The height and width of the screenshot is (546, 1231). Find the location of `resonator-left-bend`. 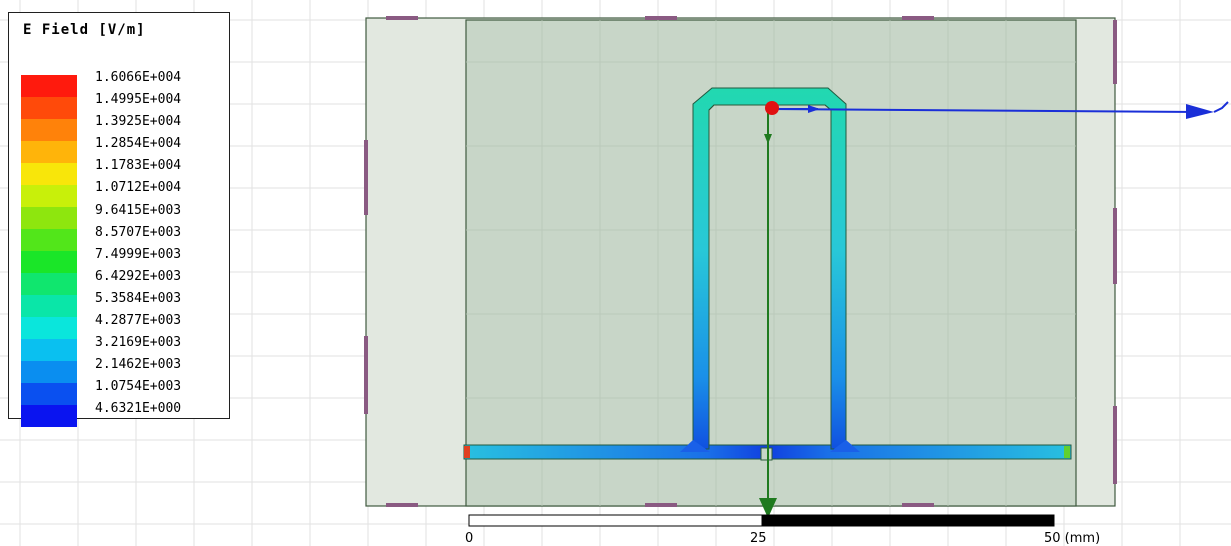

resonator-left-bend is located at coordinates (695, 446).